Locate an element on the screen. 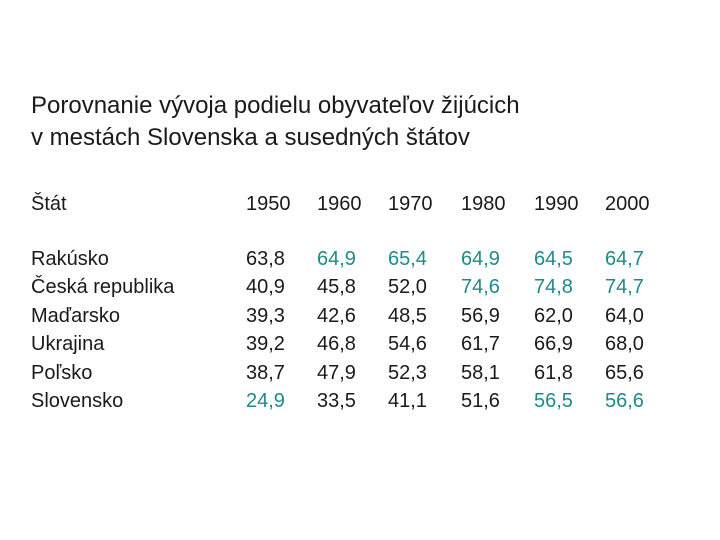 The image size is (720, 540). header-year-1980: 1980 is located at coordinates (483, 204).